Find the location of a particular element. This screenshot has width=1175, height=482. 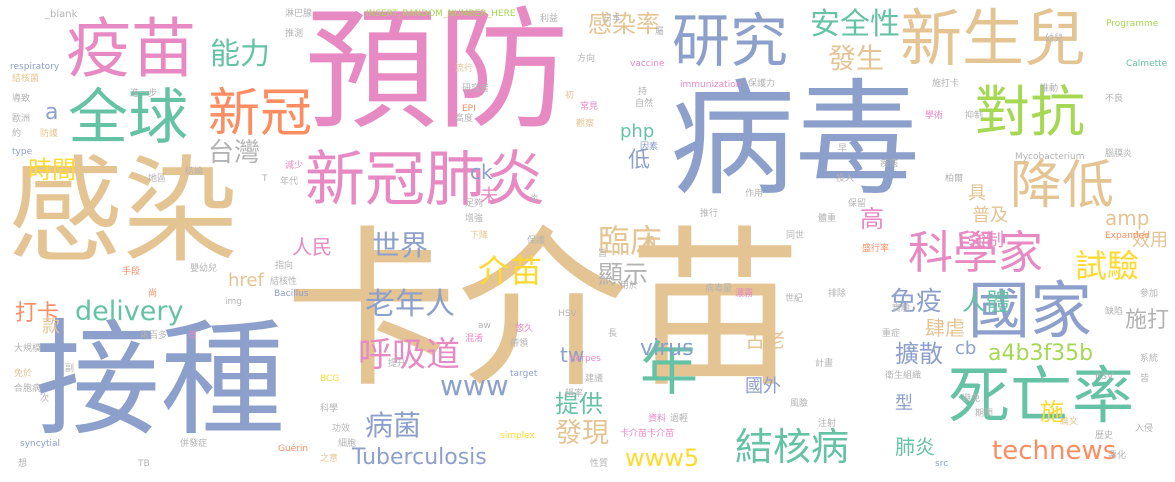

word: 學術 is located at coordinates (934, 116).